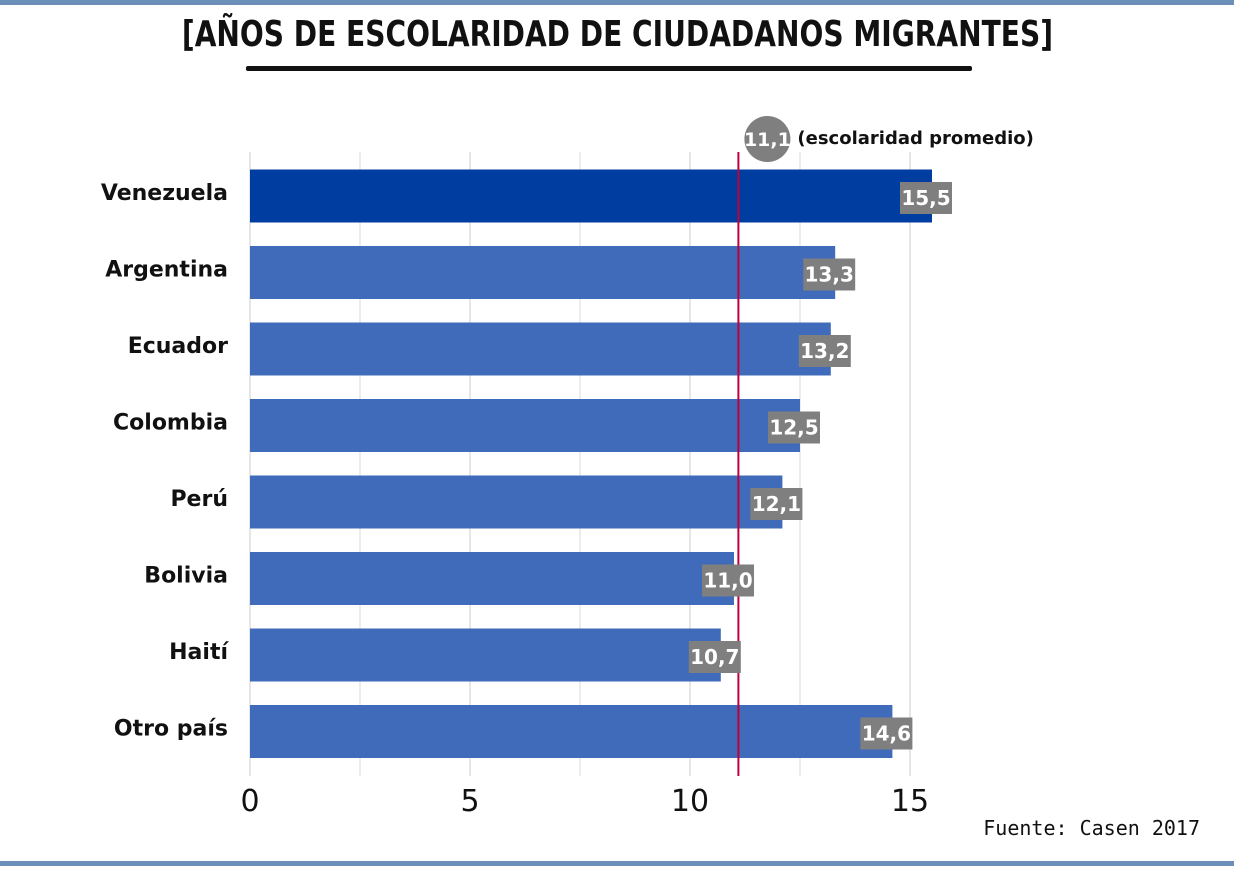  I want to click on category-label: Bolivia, so click(186, 576).